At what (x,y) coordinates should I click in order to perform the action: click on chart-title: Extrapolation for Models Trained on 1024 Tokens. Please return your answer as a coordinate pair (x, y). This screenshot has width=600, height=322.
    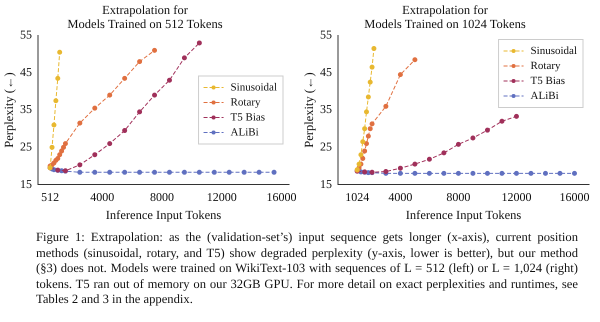
    Looking at the image, I should click on (445, 17).